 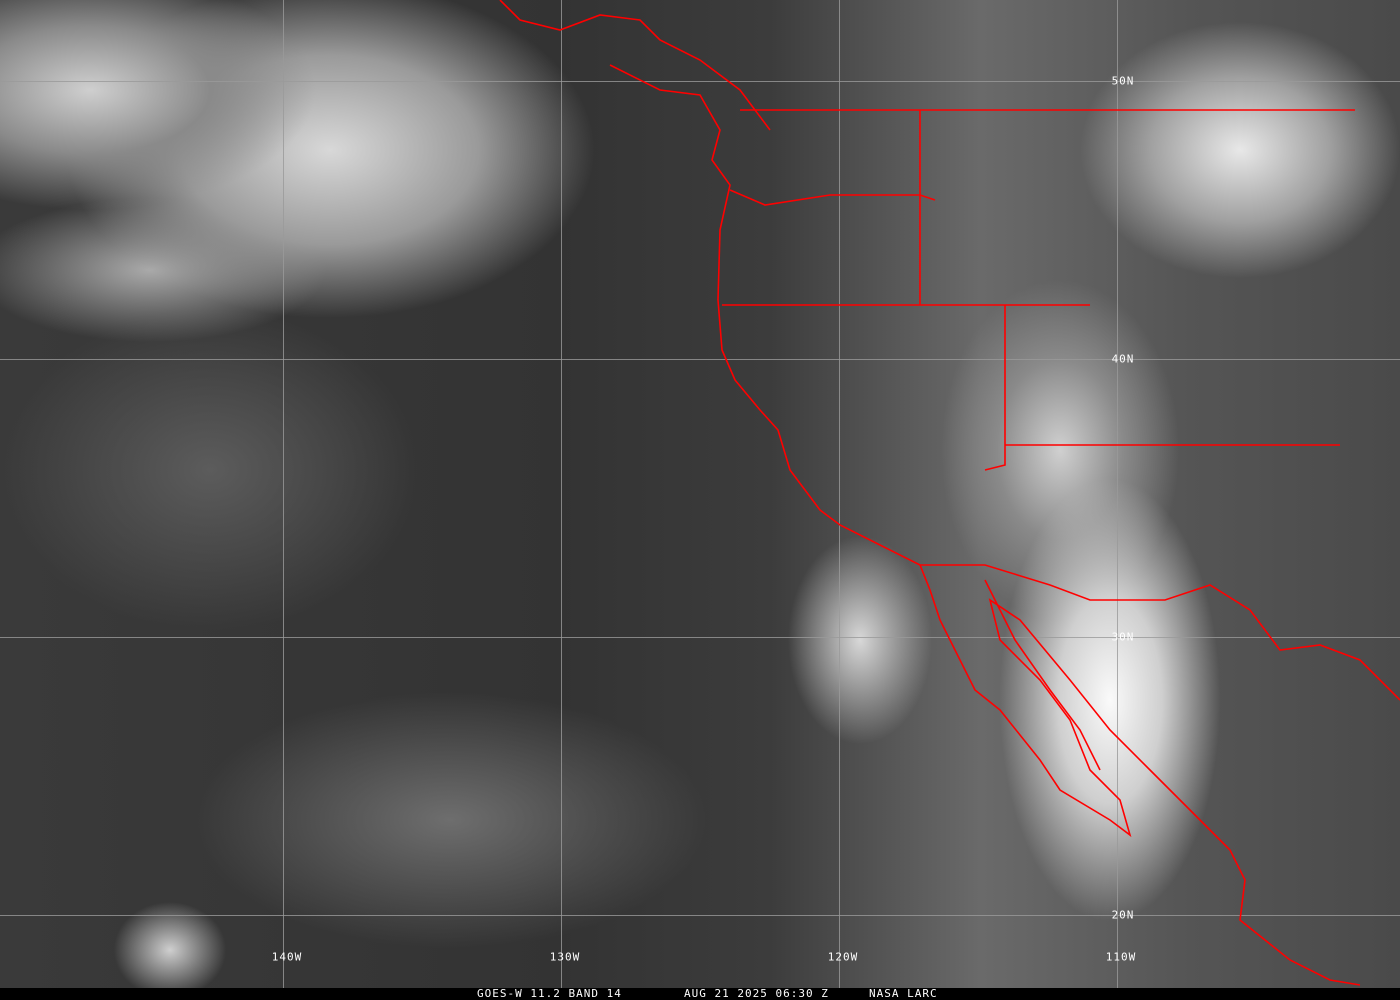 I want to click on lat-label-30n: 30N, so click(x=1123, y=637).